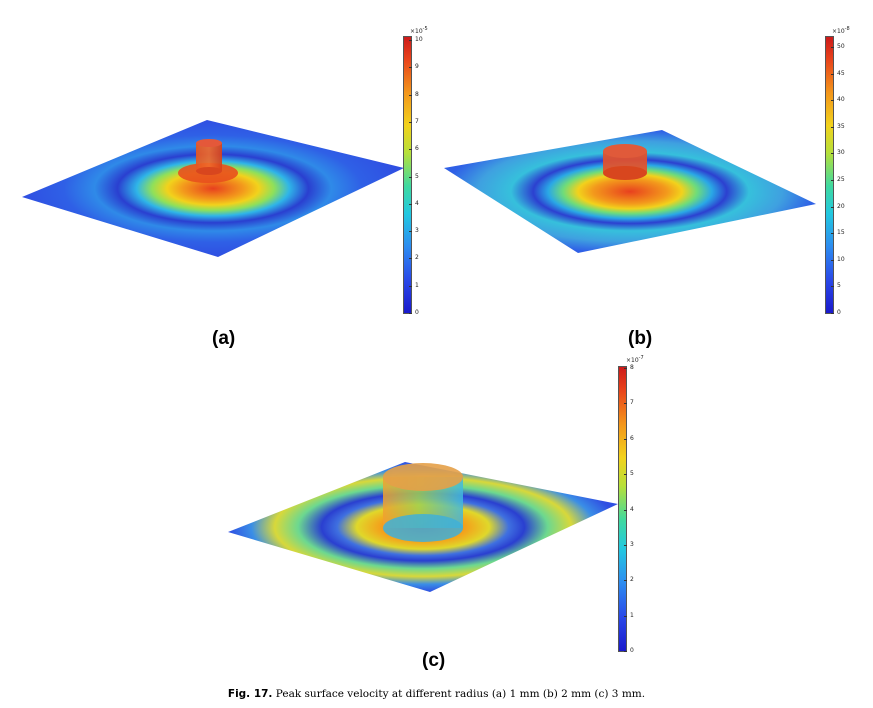 The image size is (873, 708). I want to click on panel-a-cylinder, so click(209, 157).